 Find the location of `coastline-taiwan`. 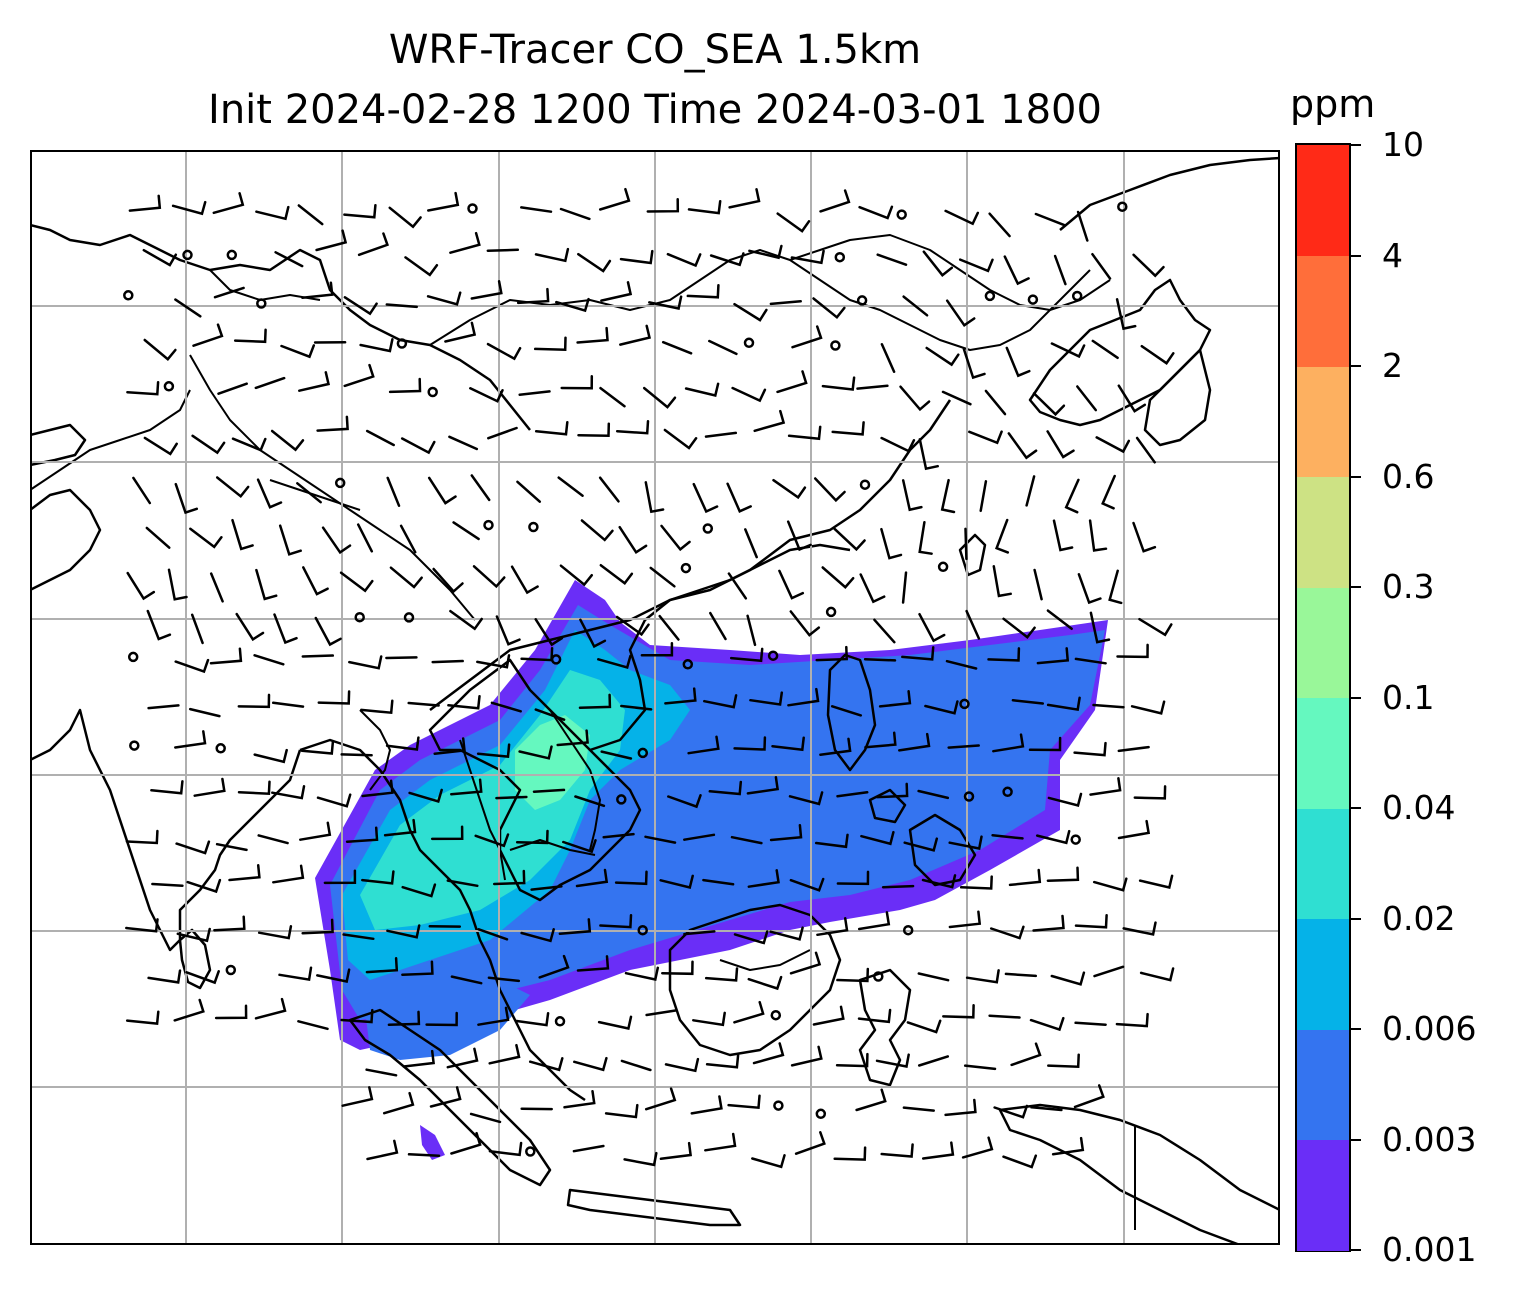

coastline-taiwan is located at coordinates (972, 555).